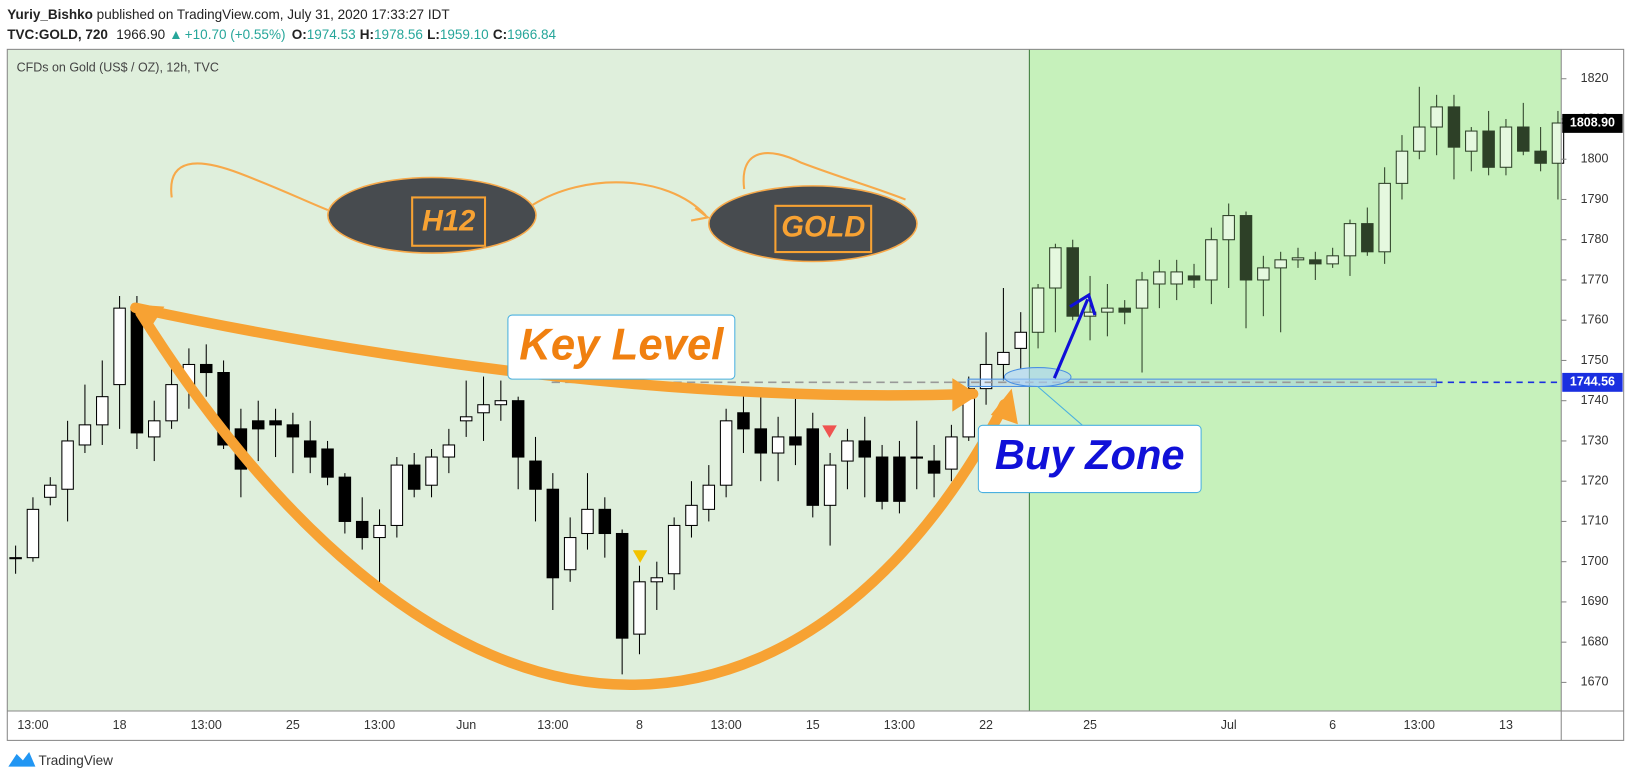  What do you see at coordinates (50, 14) in the screenshot?
I see `author: Yuriy_Bishko` at bounding box center [50, 14].